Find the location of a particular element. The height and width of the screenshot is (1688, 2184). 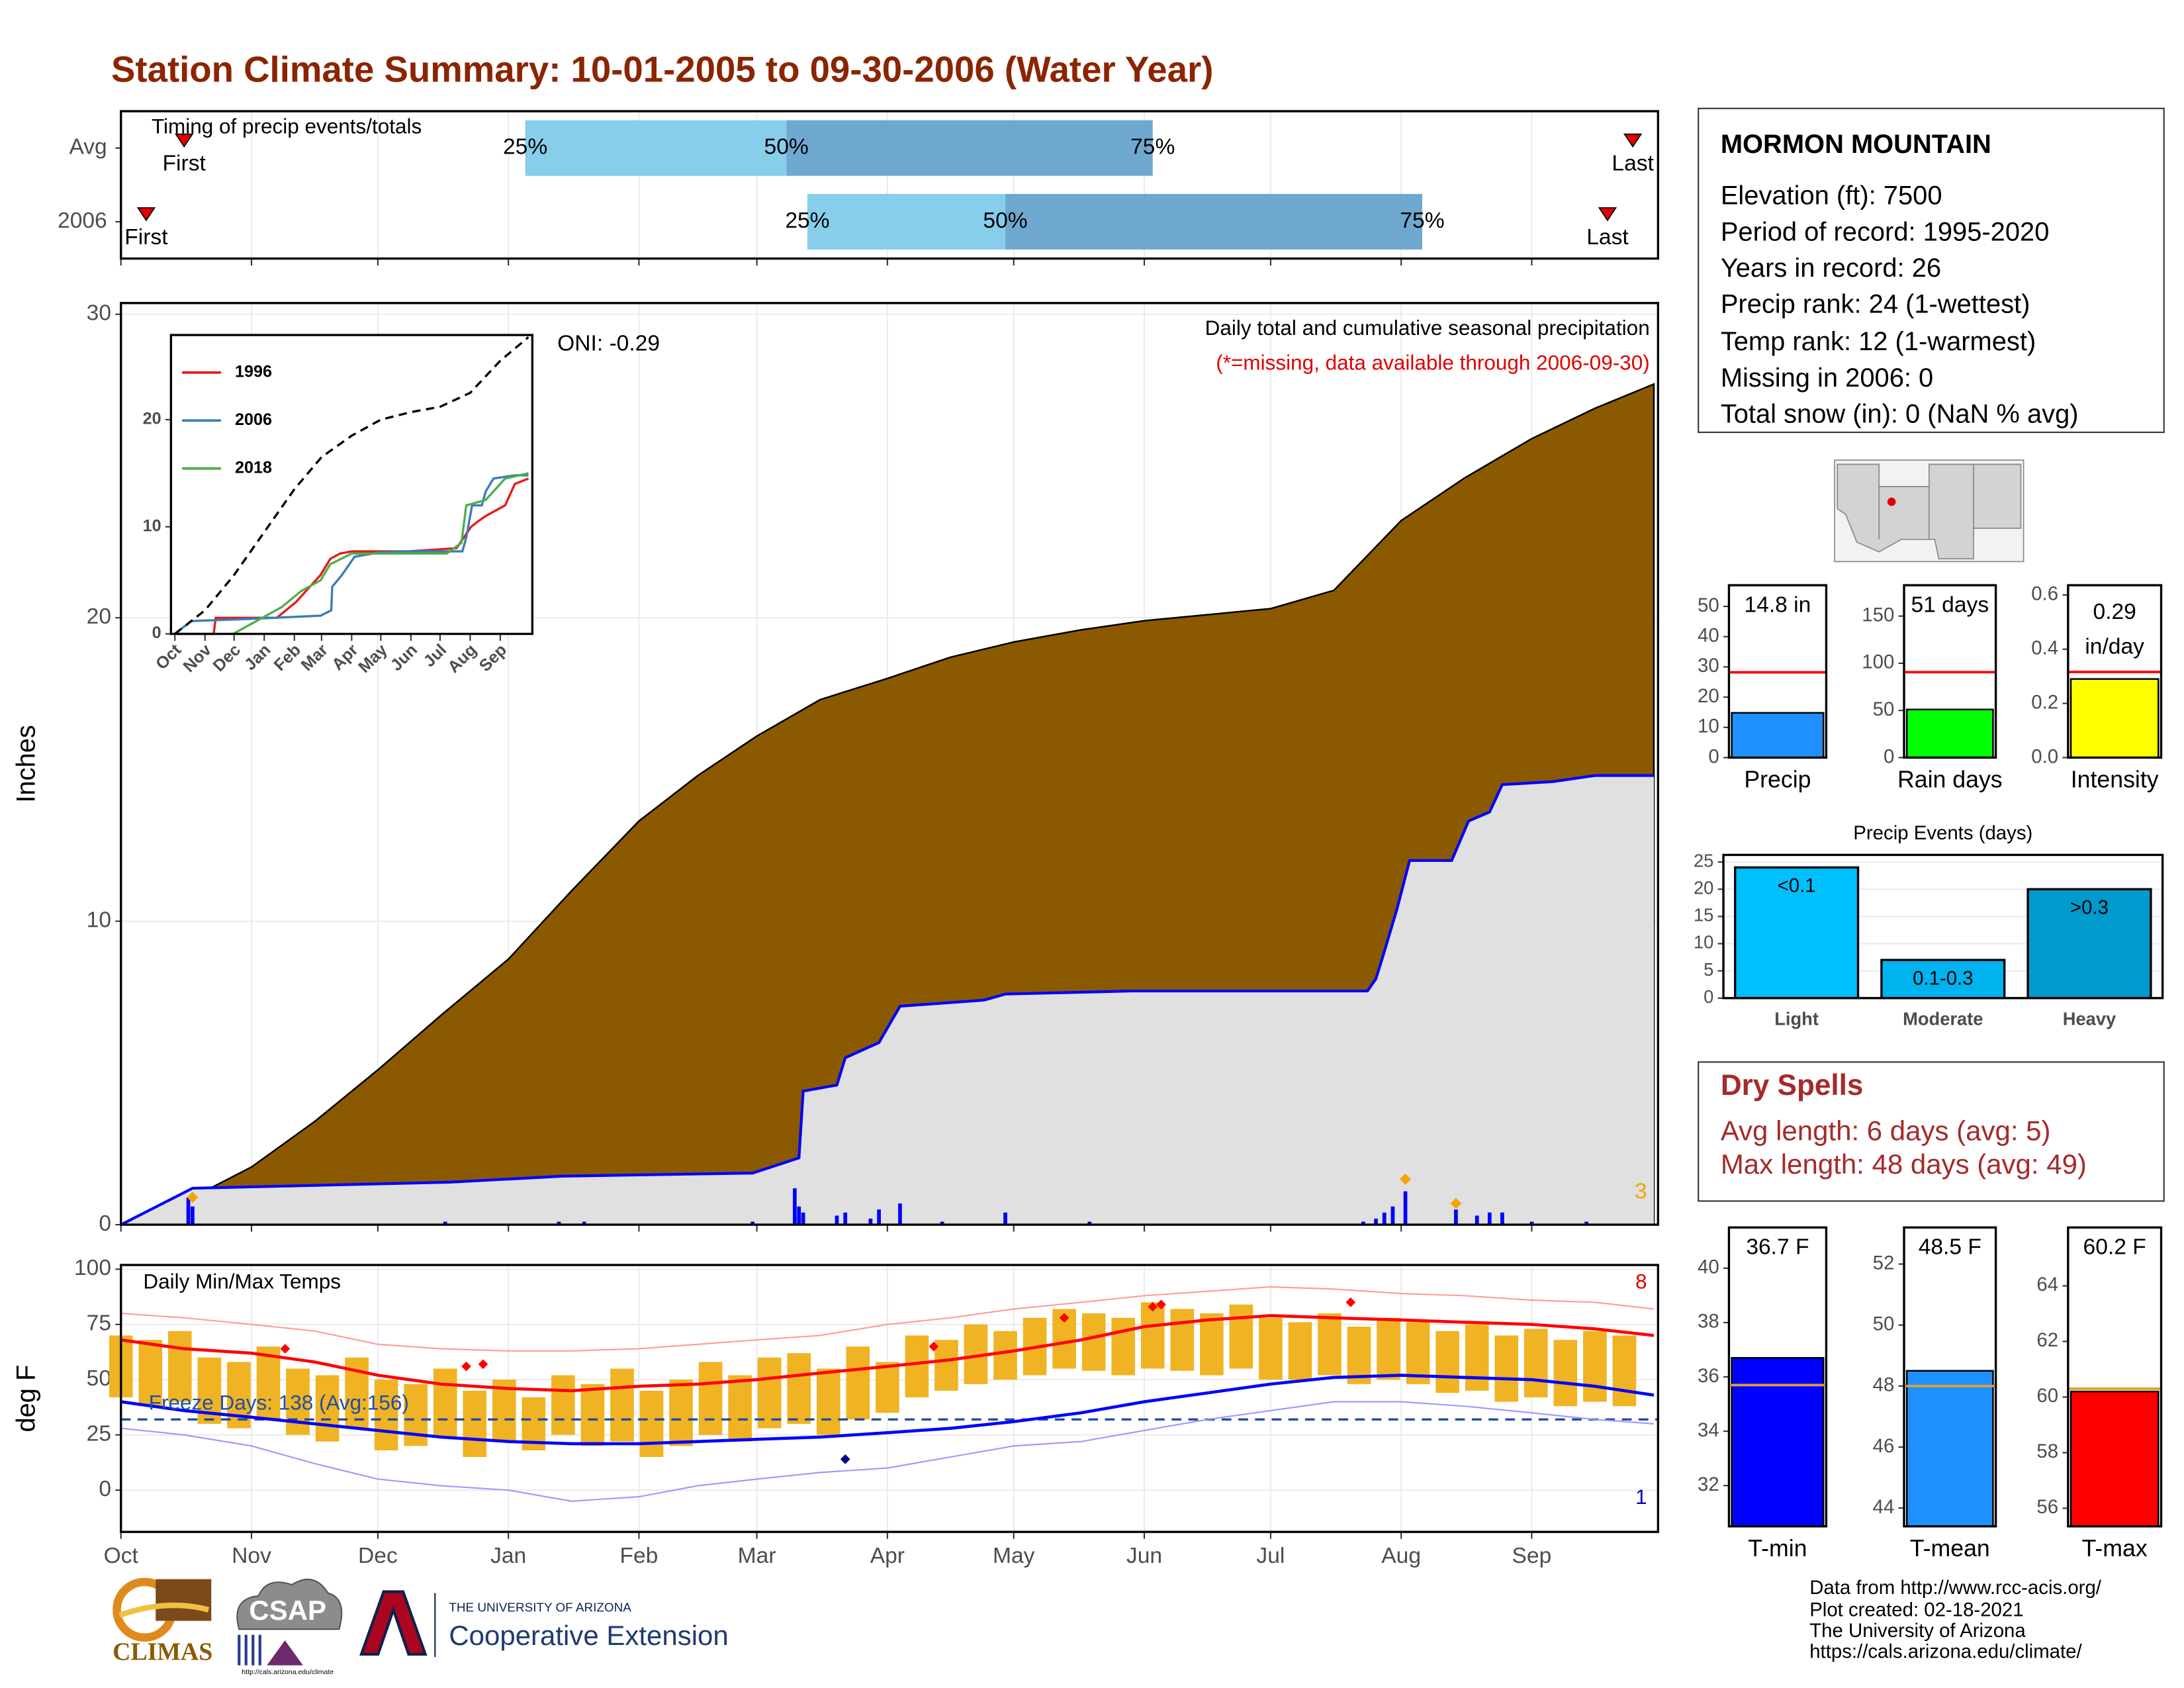

x-tick-label: Dec is located at coordinates (378, 1556).